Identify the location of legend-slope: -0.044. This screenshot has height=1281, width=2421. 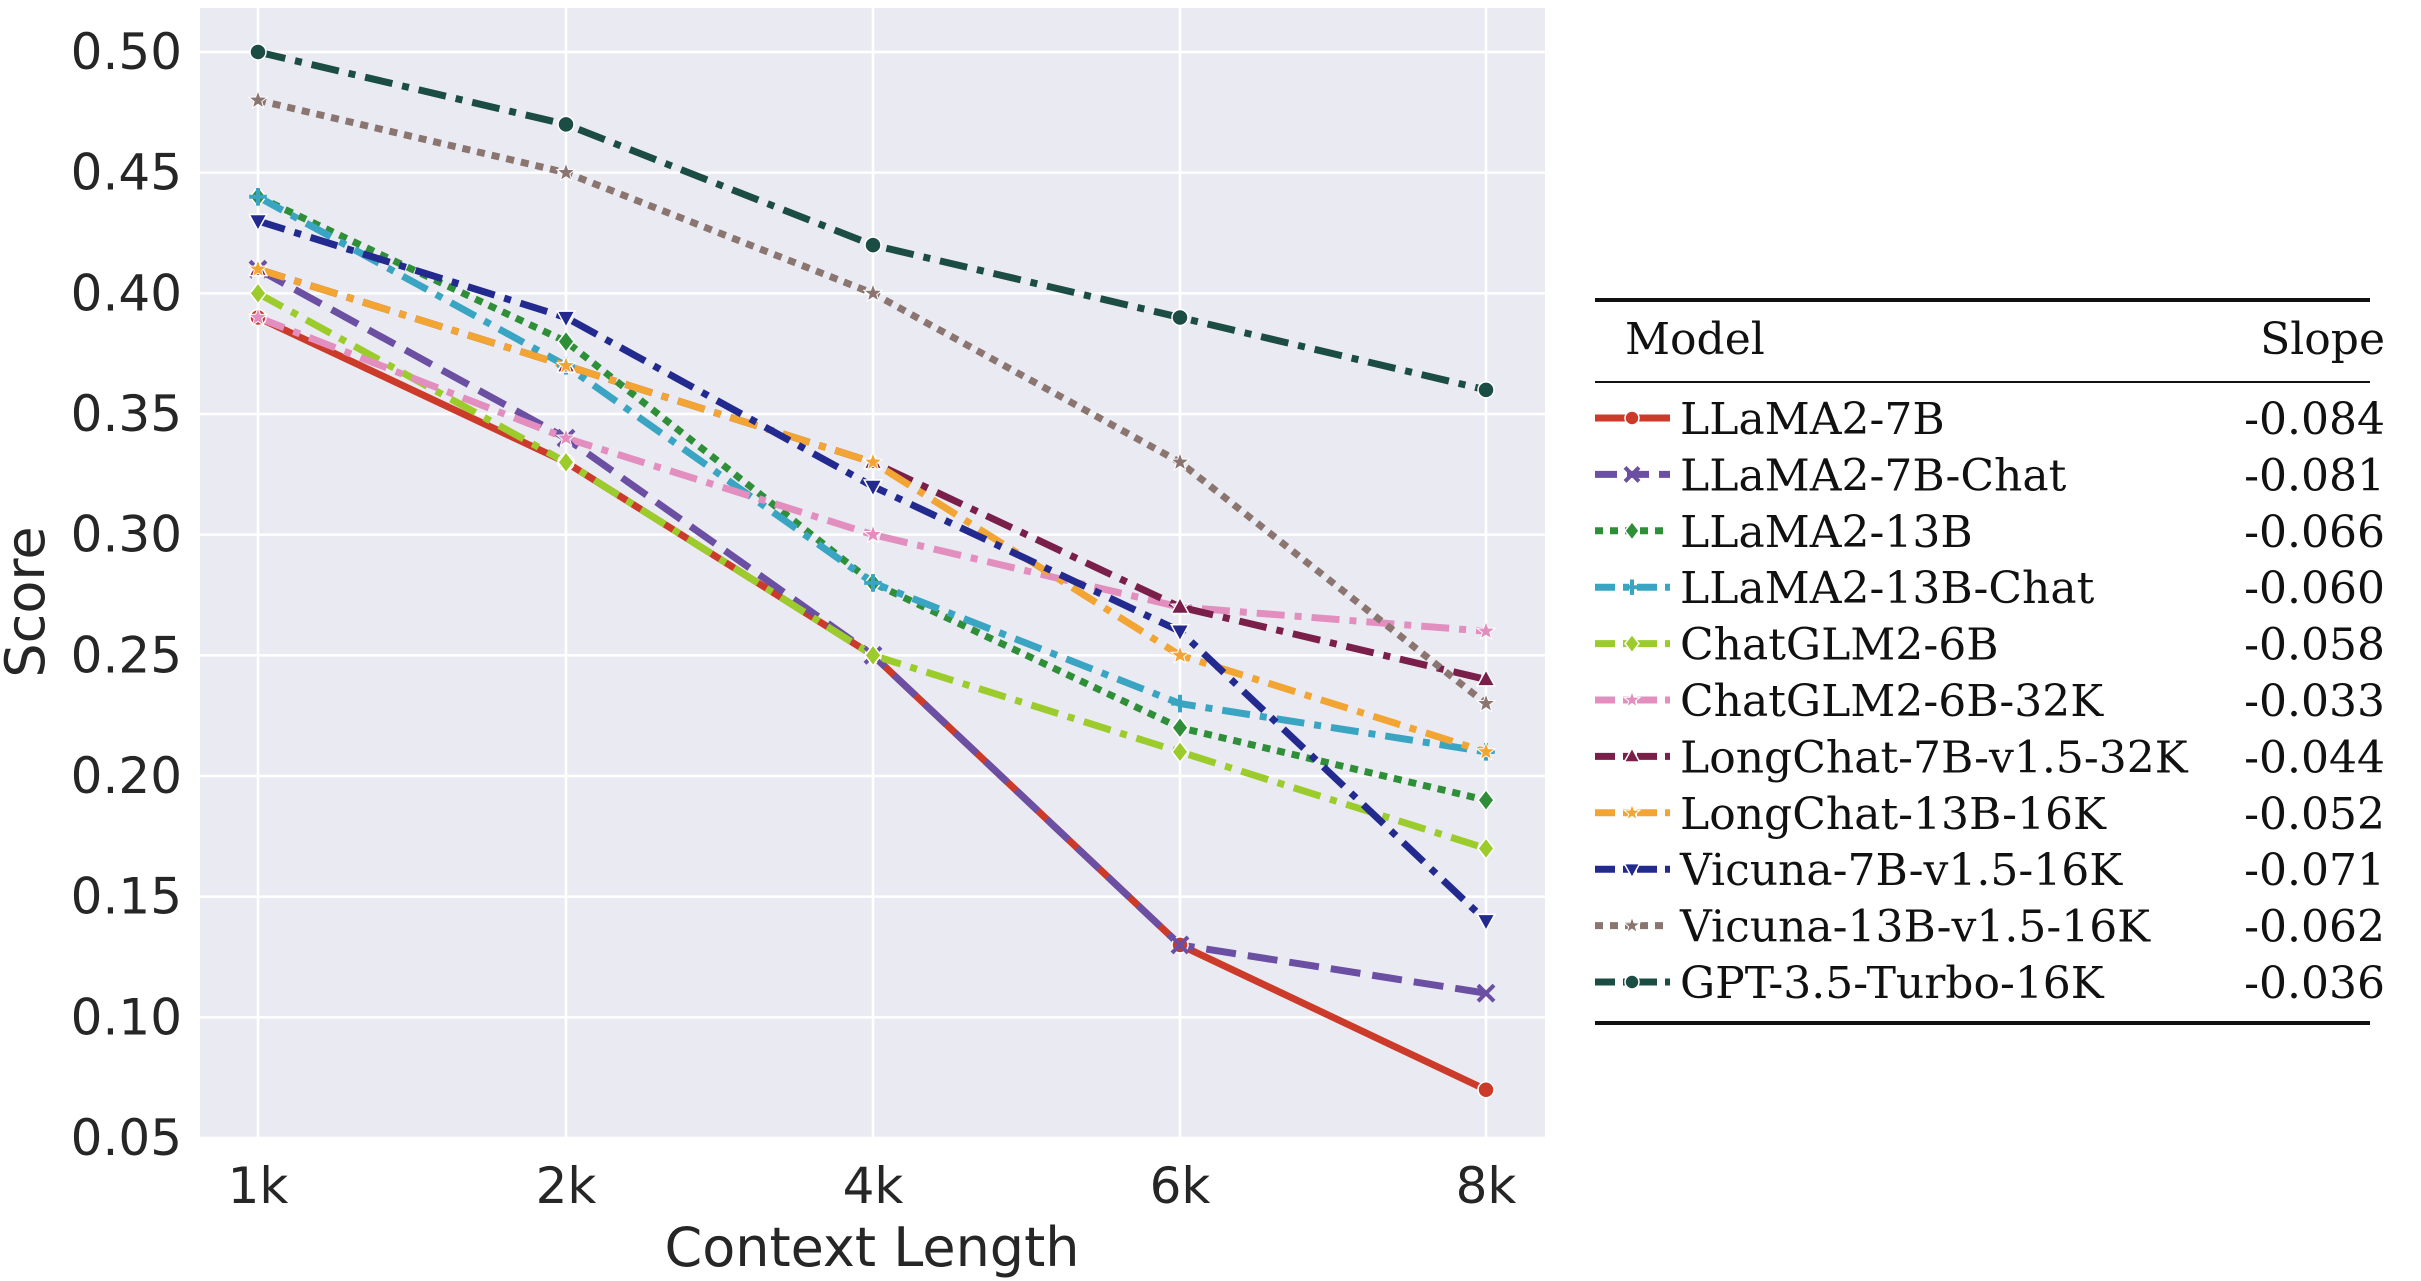
(2314, 757).